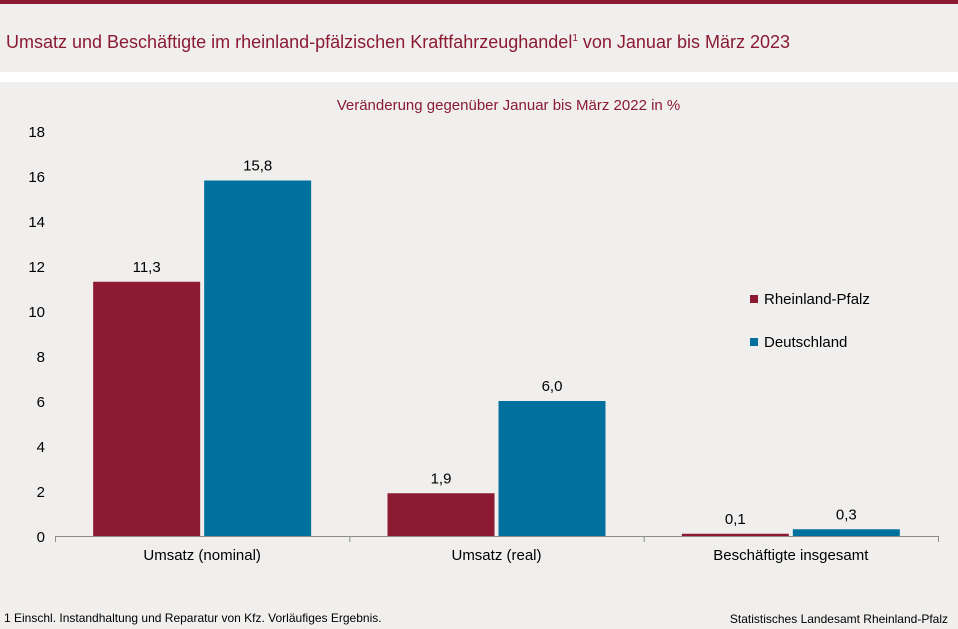  I want to click on y-tick-label: 16, so click(36, 177).